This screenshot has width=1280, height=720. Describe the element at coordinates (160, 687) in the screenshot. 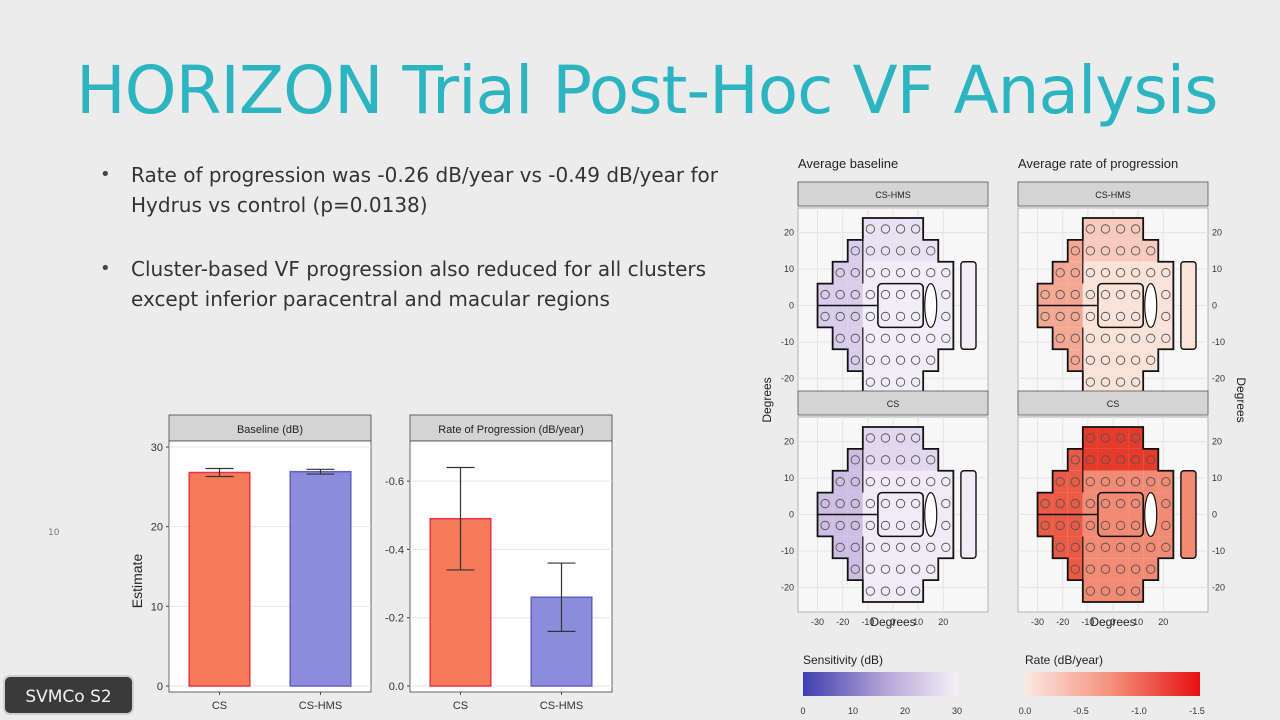

I see `y-tick-label: 0` at that location.